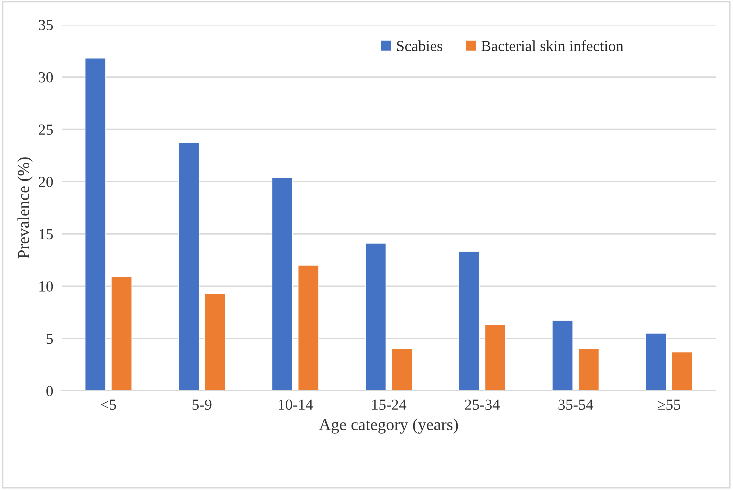 The height and width of the screenshot is (490, 733). Describe the element at coordinates (46, 130) in the screenshot. I see `y-tick-label: 25` at that location.